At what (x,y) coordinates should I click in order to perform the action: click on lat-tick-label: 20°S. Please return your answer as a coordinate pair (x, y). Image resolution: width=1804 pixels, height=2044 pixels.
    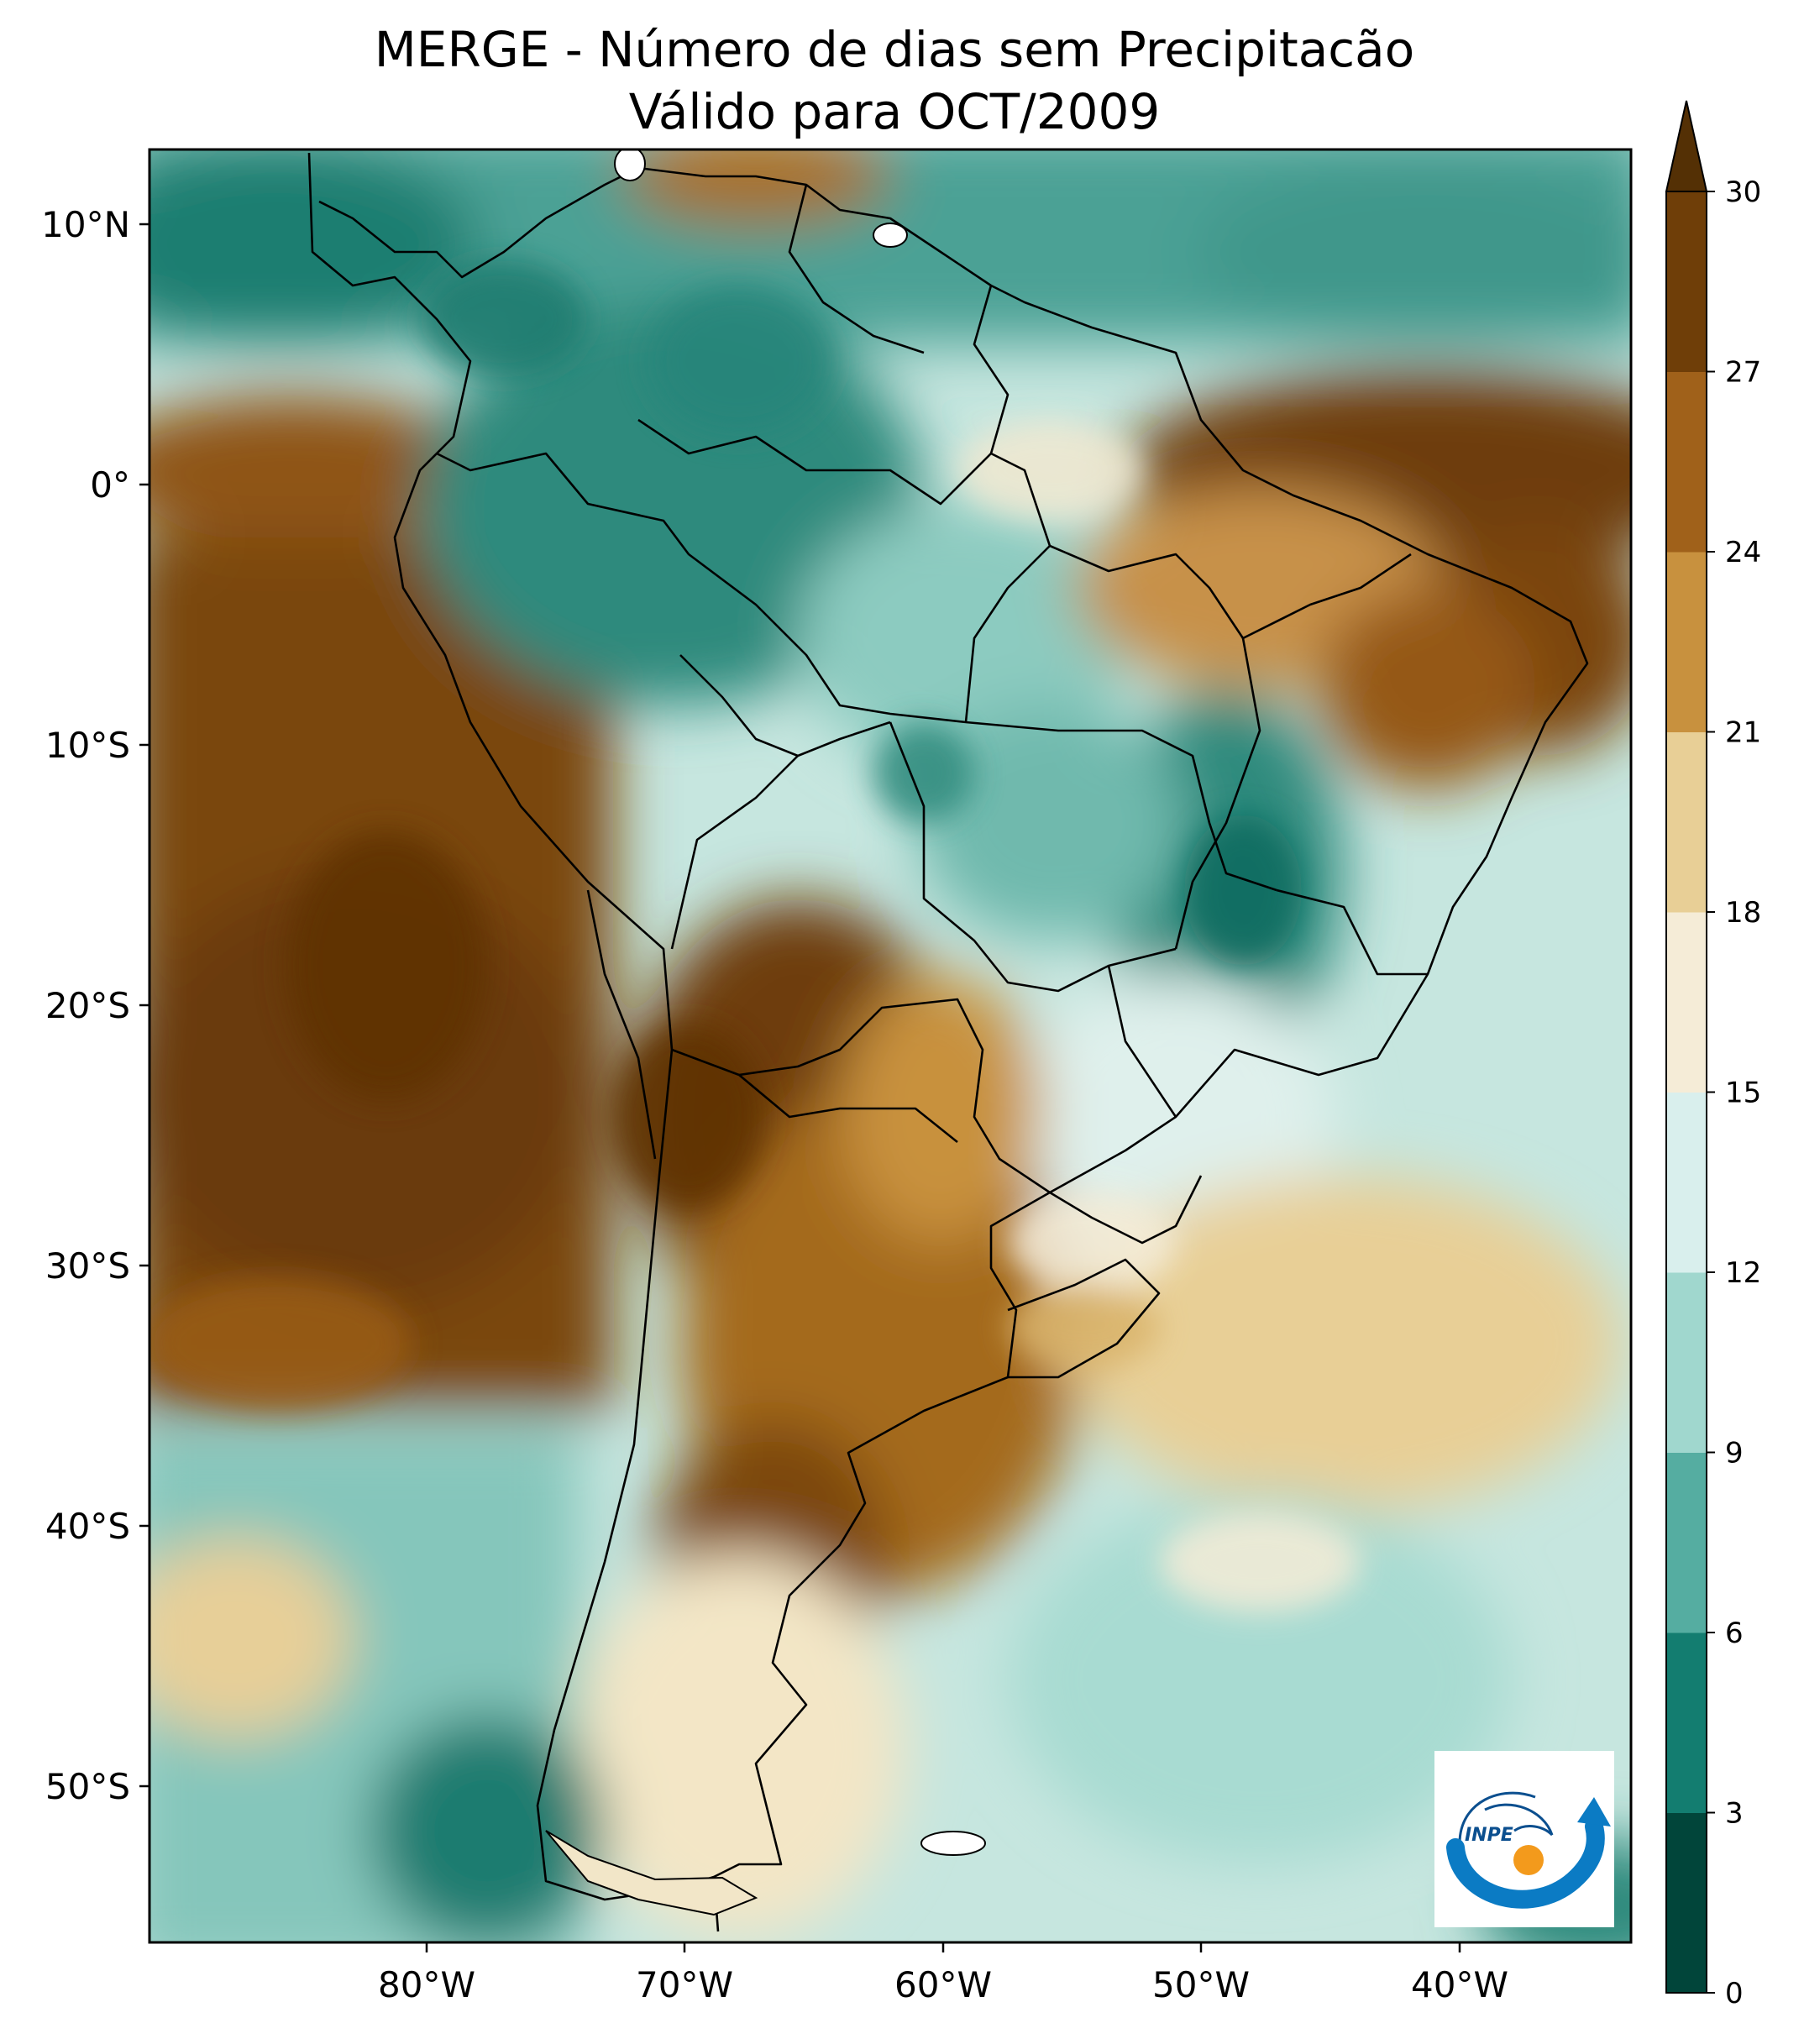
    Looking at the image, I should click on (87, 1005).